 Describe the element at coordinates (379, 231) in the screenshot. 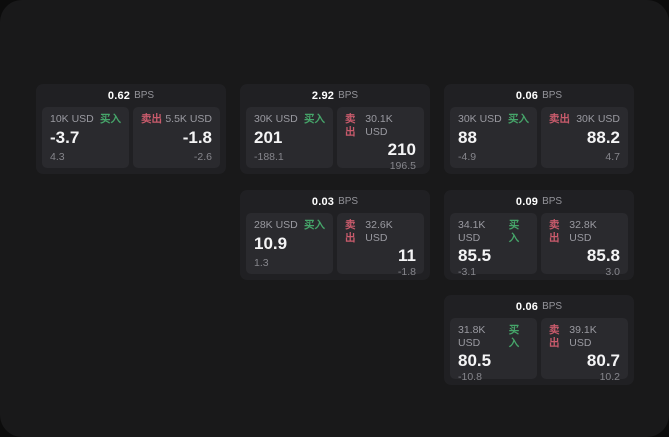

I see `sell-amount: 32.6K USD` at that location.